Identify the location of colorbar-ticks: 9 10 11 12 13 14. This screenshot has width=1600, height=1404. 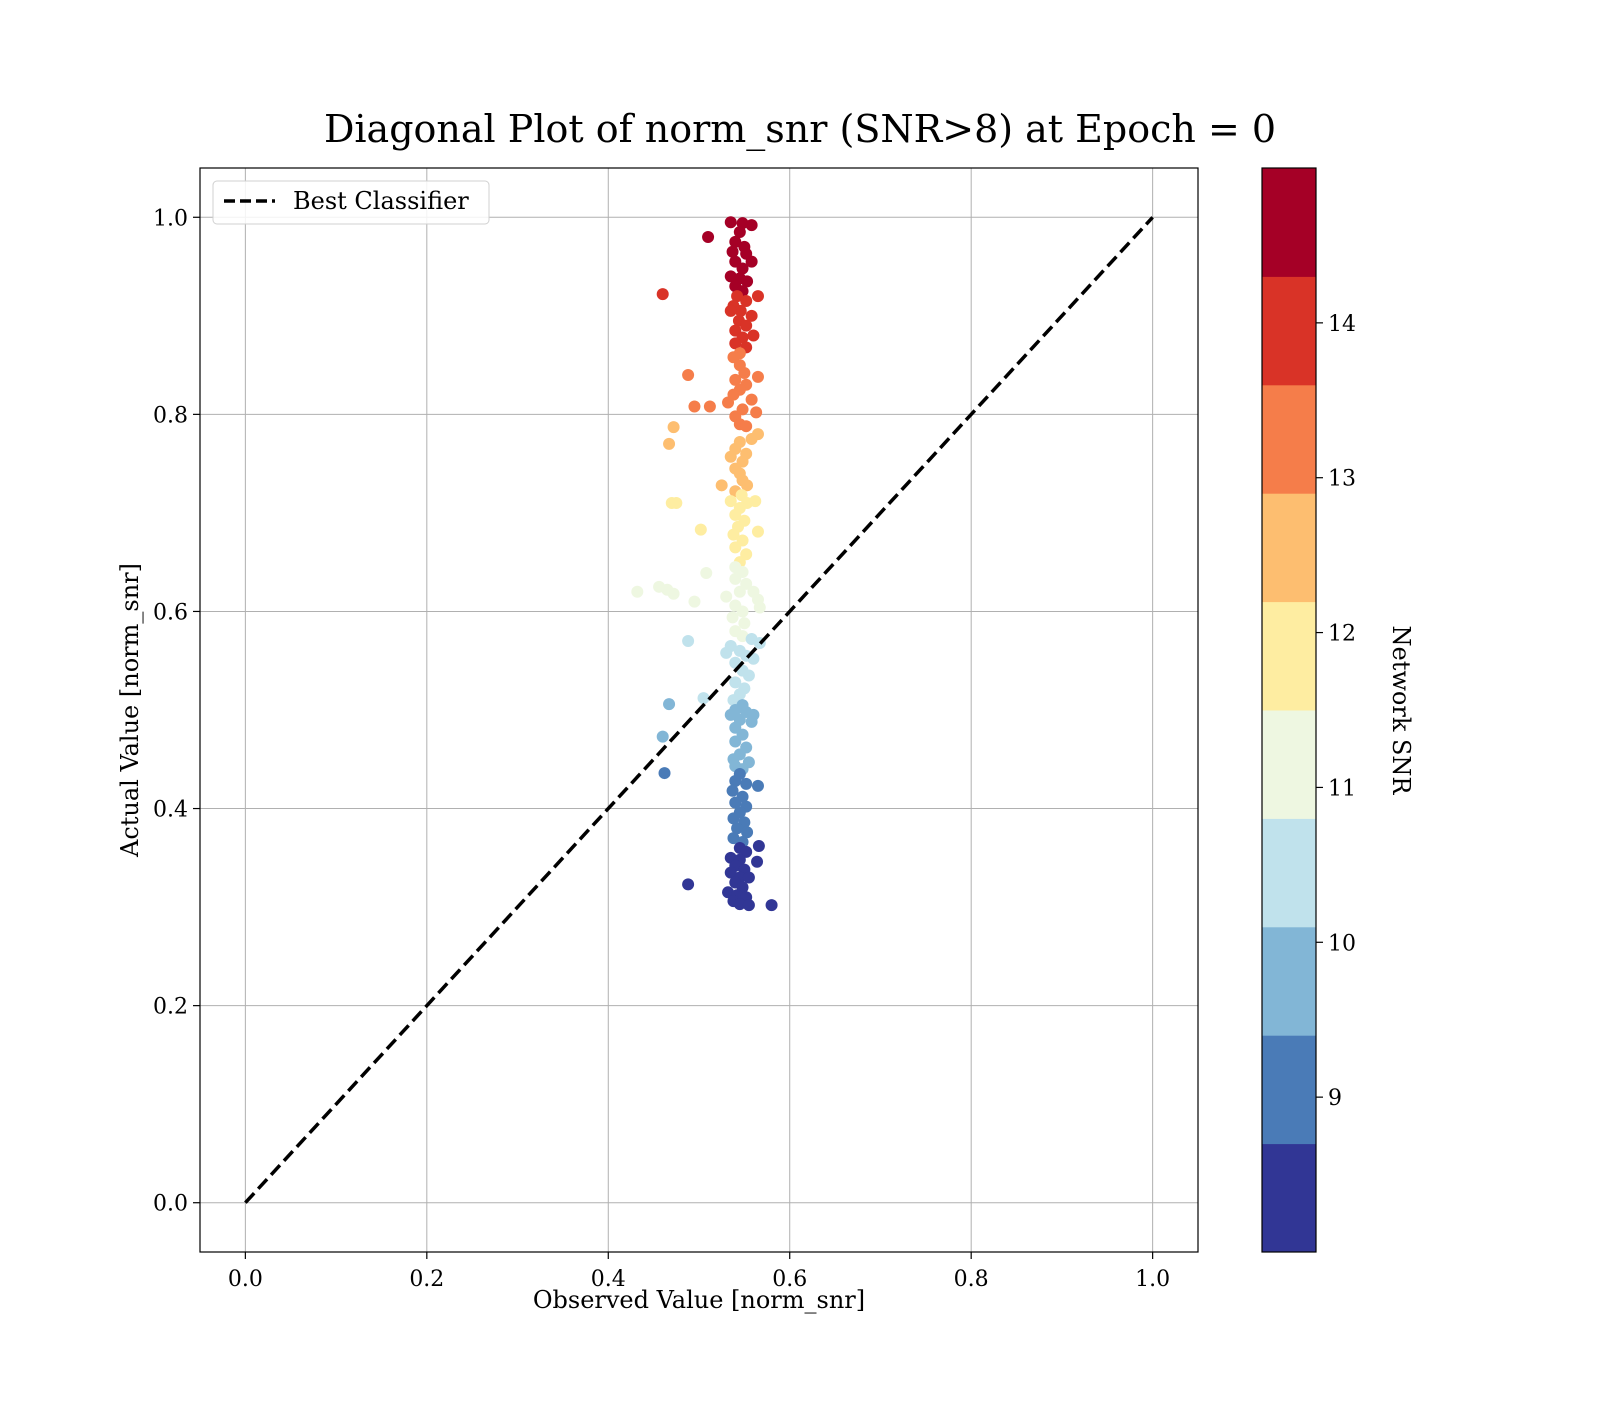
(1336, 711).